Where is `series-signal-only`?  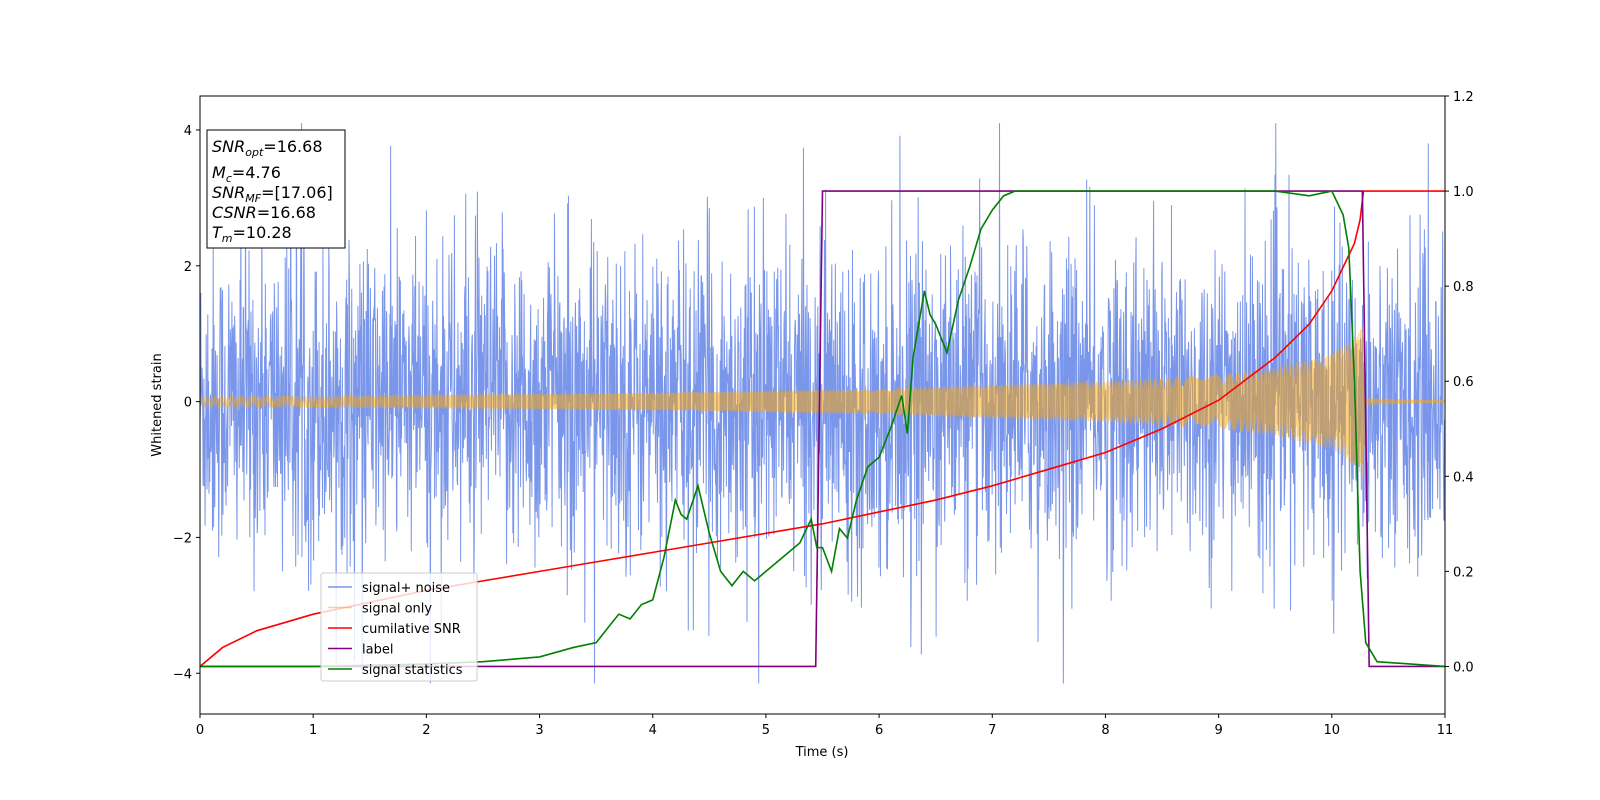 series-signal-only is located at coordinates (822, 402).